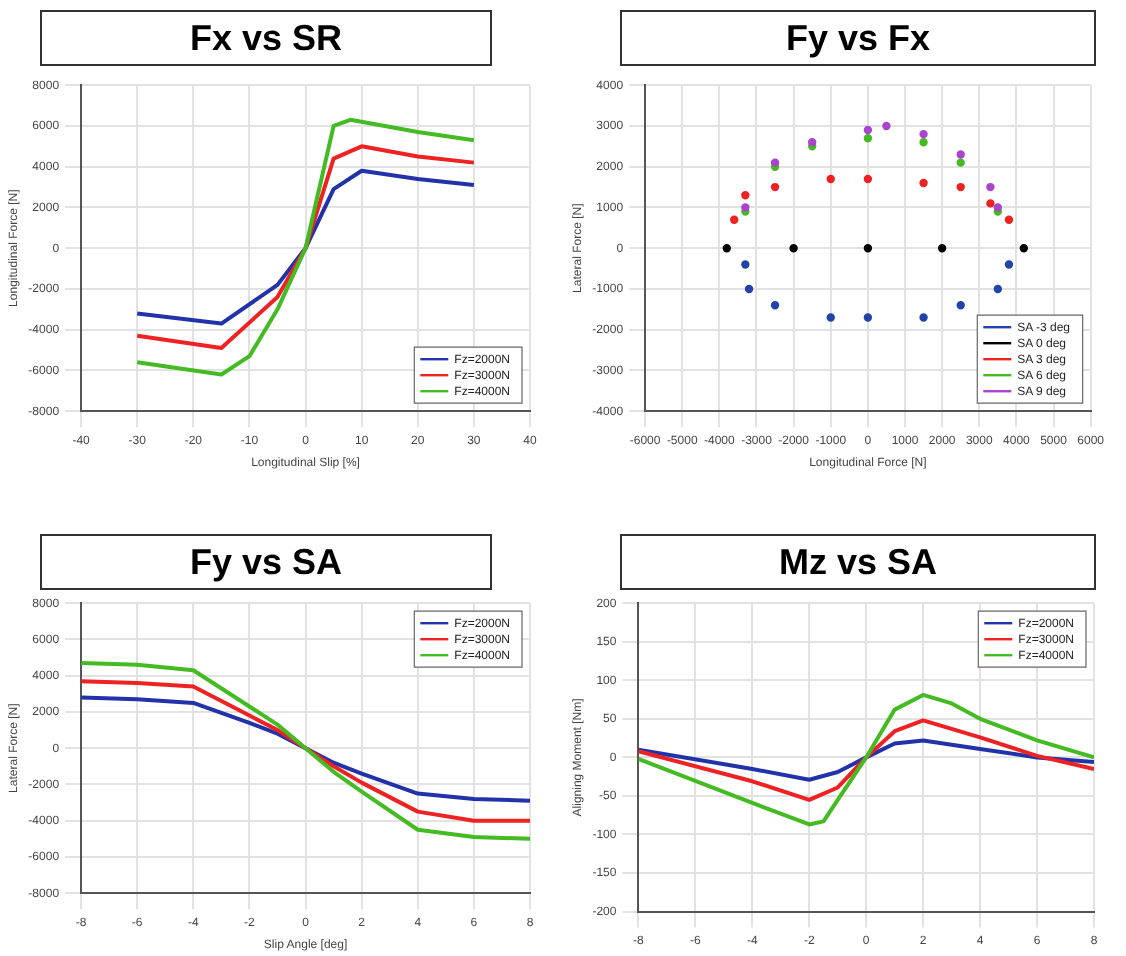 The height and width of the screenshot is (956, 1126). I want to click on chart-title: Fx vs SR, so click(266, 38).